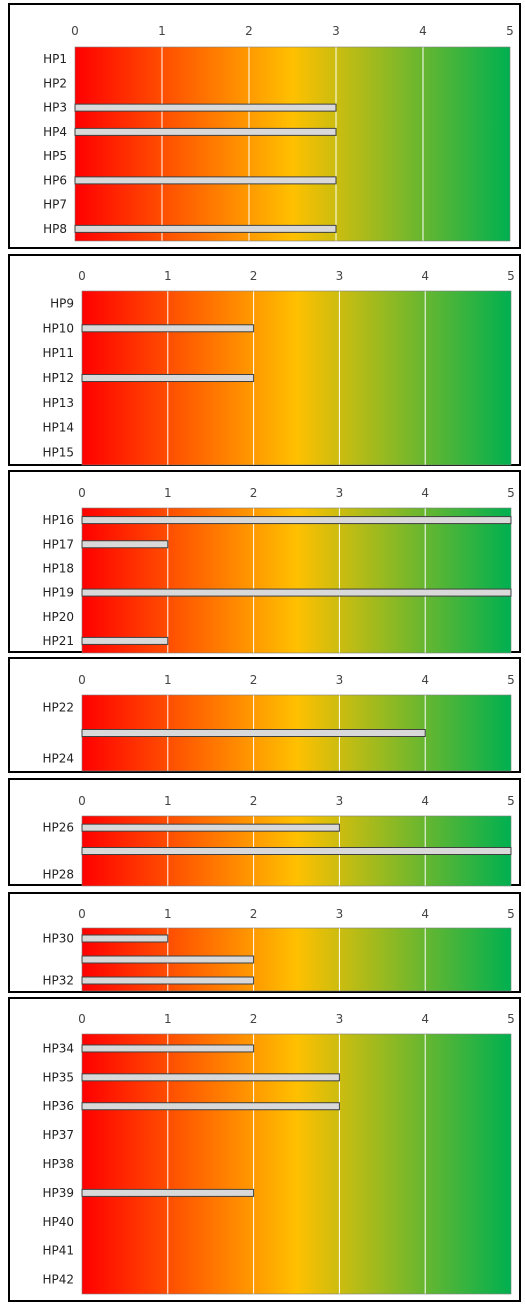  What do you see at coordinates (58, 1280) in the screenshot?
I see `category-label: HP42` at bounding box center [58, 1280].